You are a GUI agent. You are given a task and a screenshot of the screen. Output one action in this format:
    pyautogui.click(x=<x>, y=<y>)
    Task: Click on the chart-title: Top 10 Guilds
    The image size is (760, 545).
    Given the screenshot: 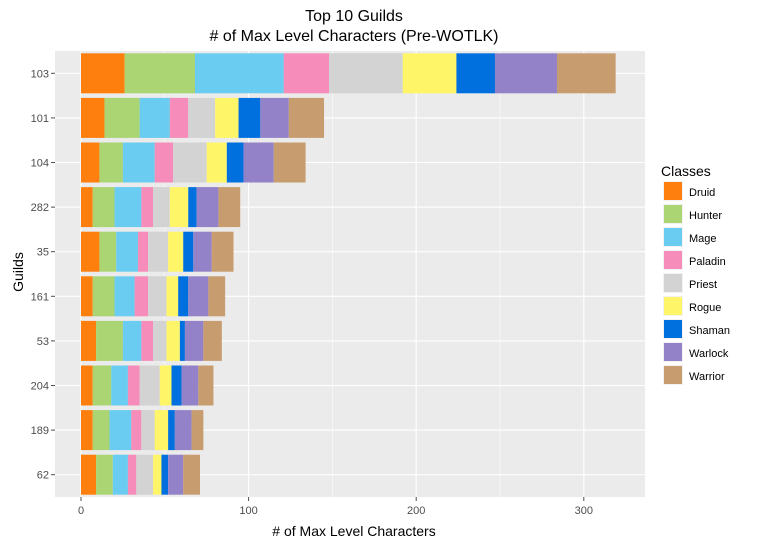 What is the action you would take?
    pyautogui.click(x=354, y=16)
    